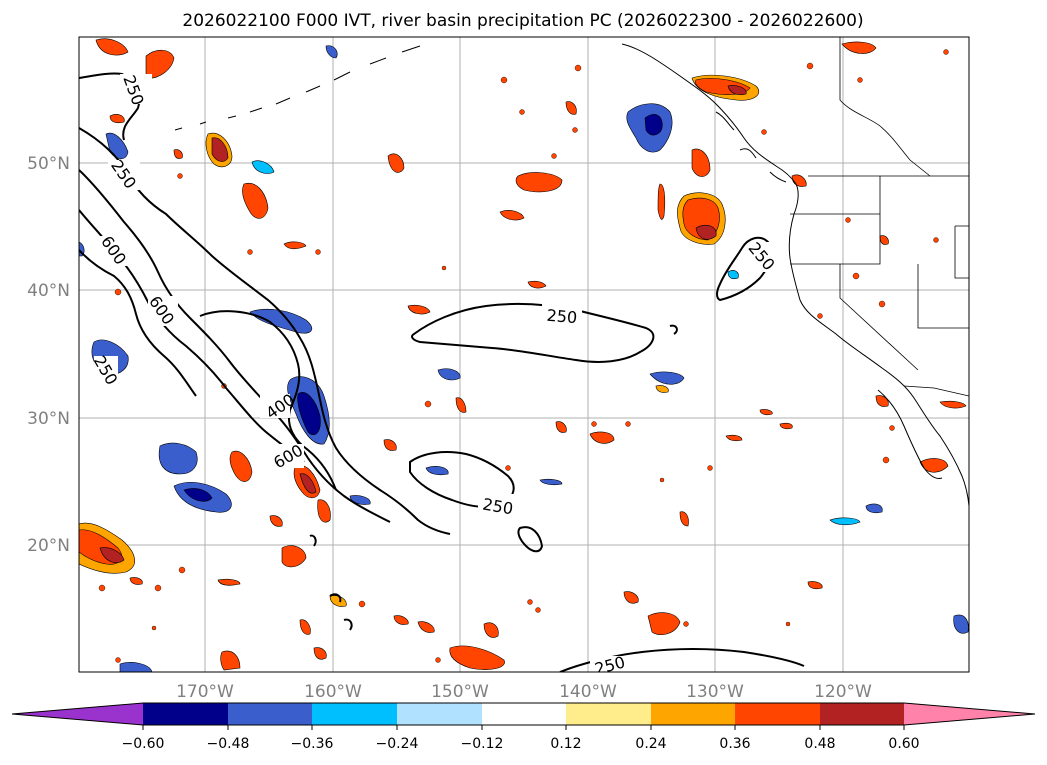 Image resolution: width=1047 pixels, height=765 pixels. Describe the element at coordinates (205, 692) in the screenshot. I see `lon-label: 170°W` at that location.